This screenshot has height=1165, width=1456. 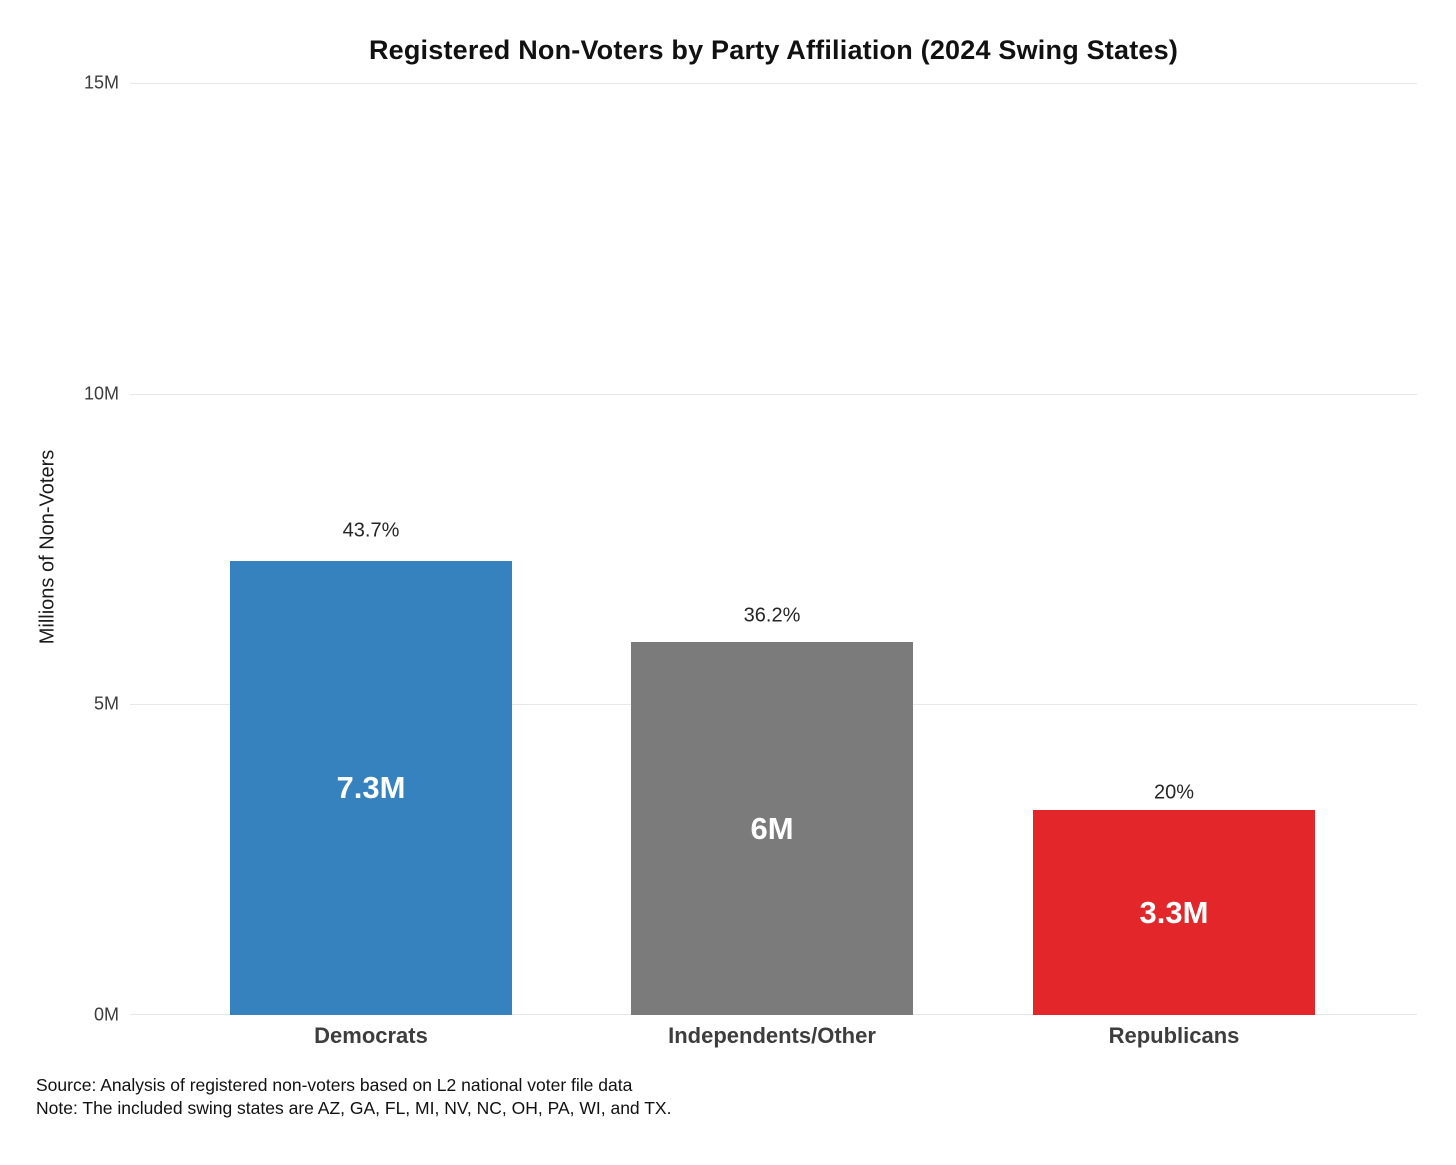 I want to click on bar-democrats: 7.3M, so click(x=371, y=788).